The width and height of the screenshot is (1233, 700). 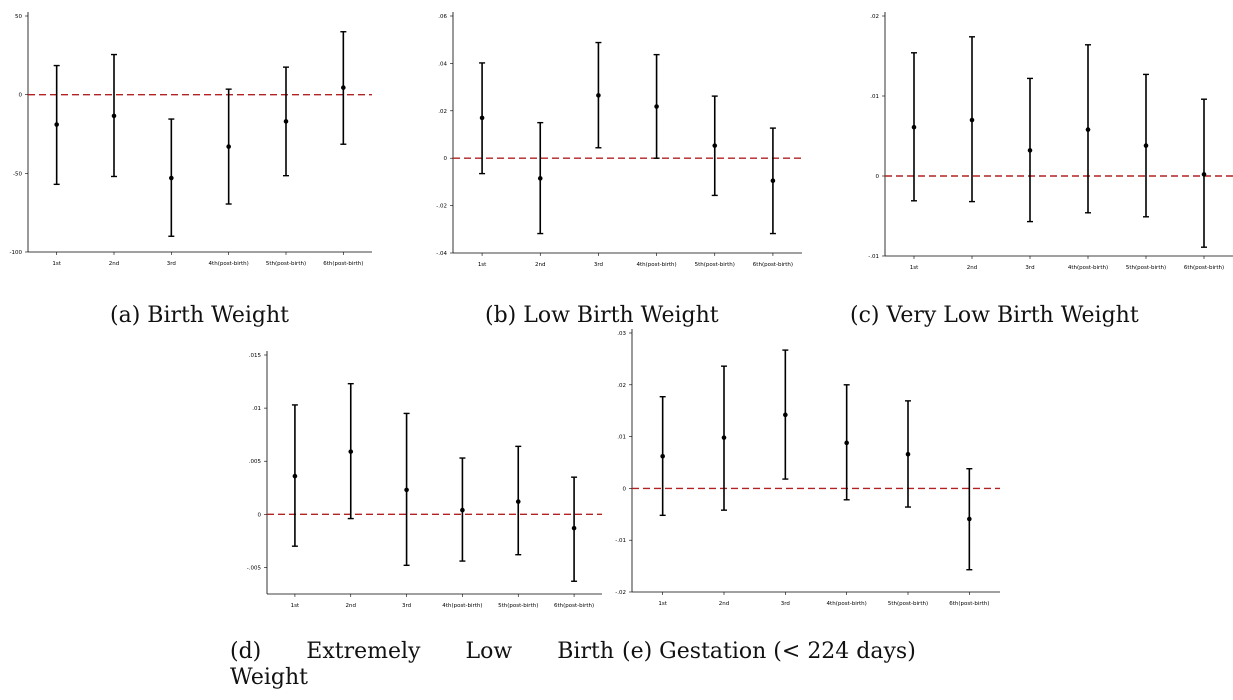 I want to click on caption-b: (b) Low Birth Weight, so click(x=602, y=315).